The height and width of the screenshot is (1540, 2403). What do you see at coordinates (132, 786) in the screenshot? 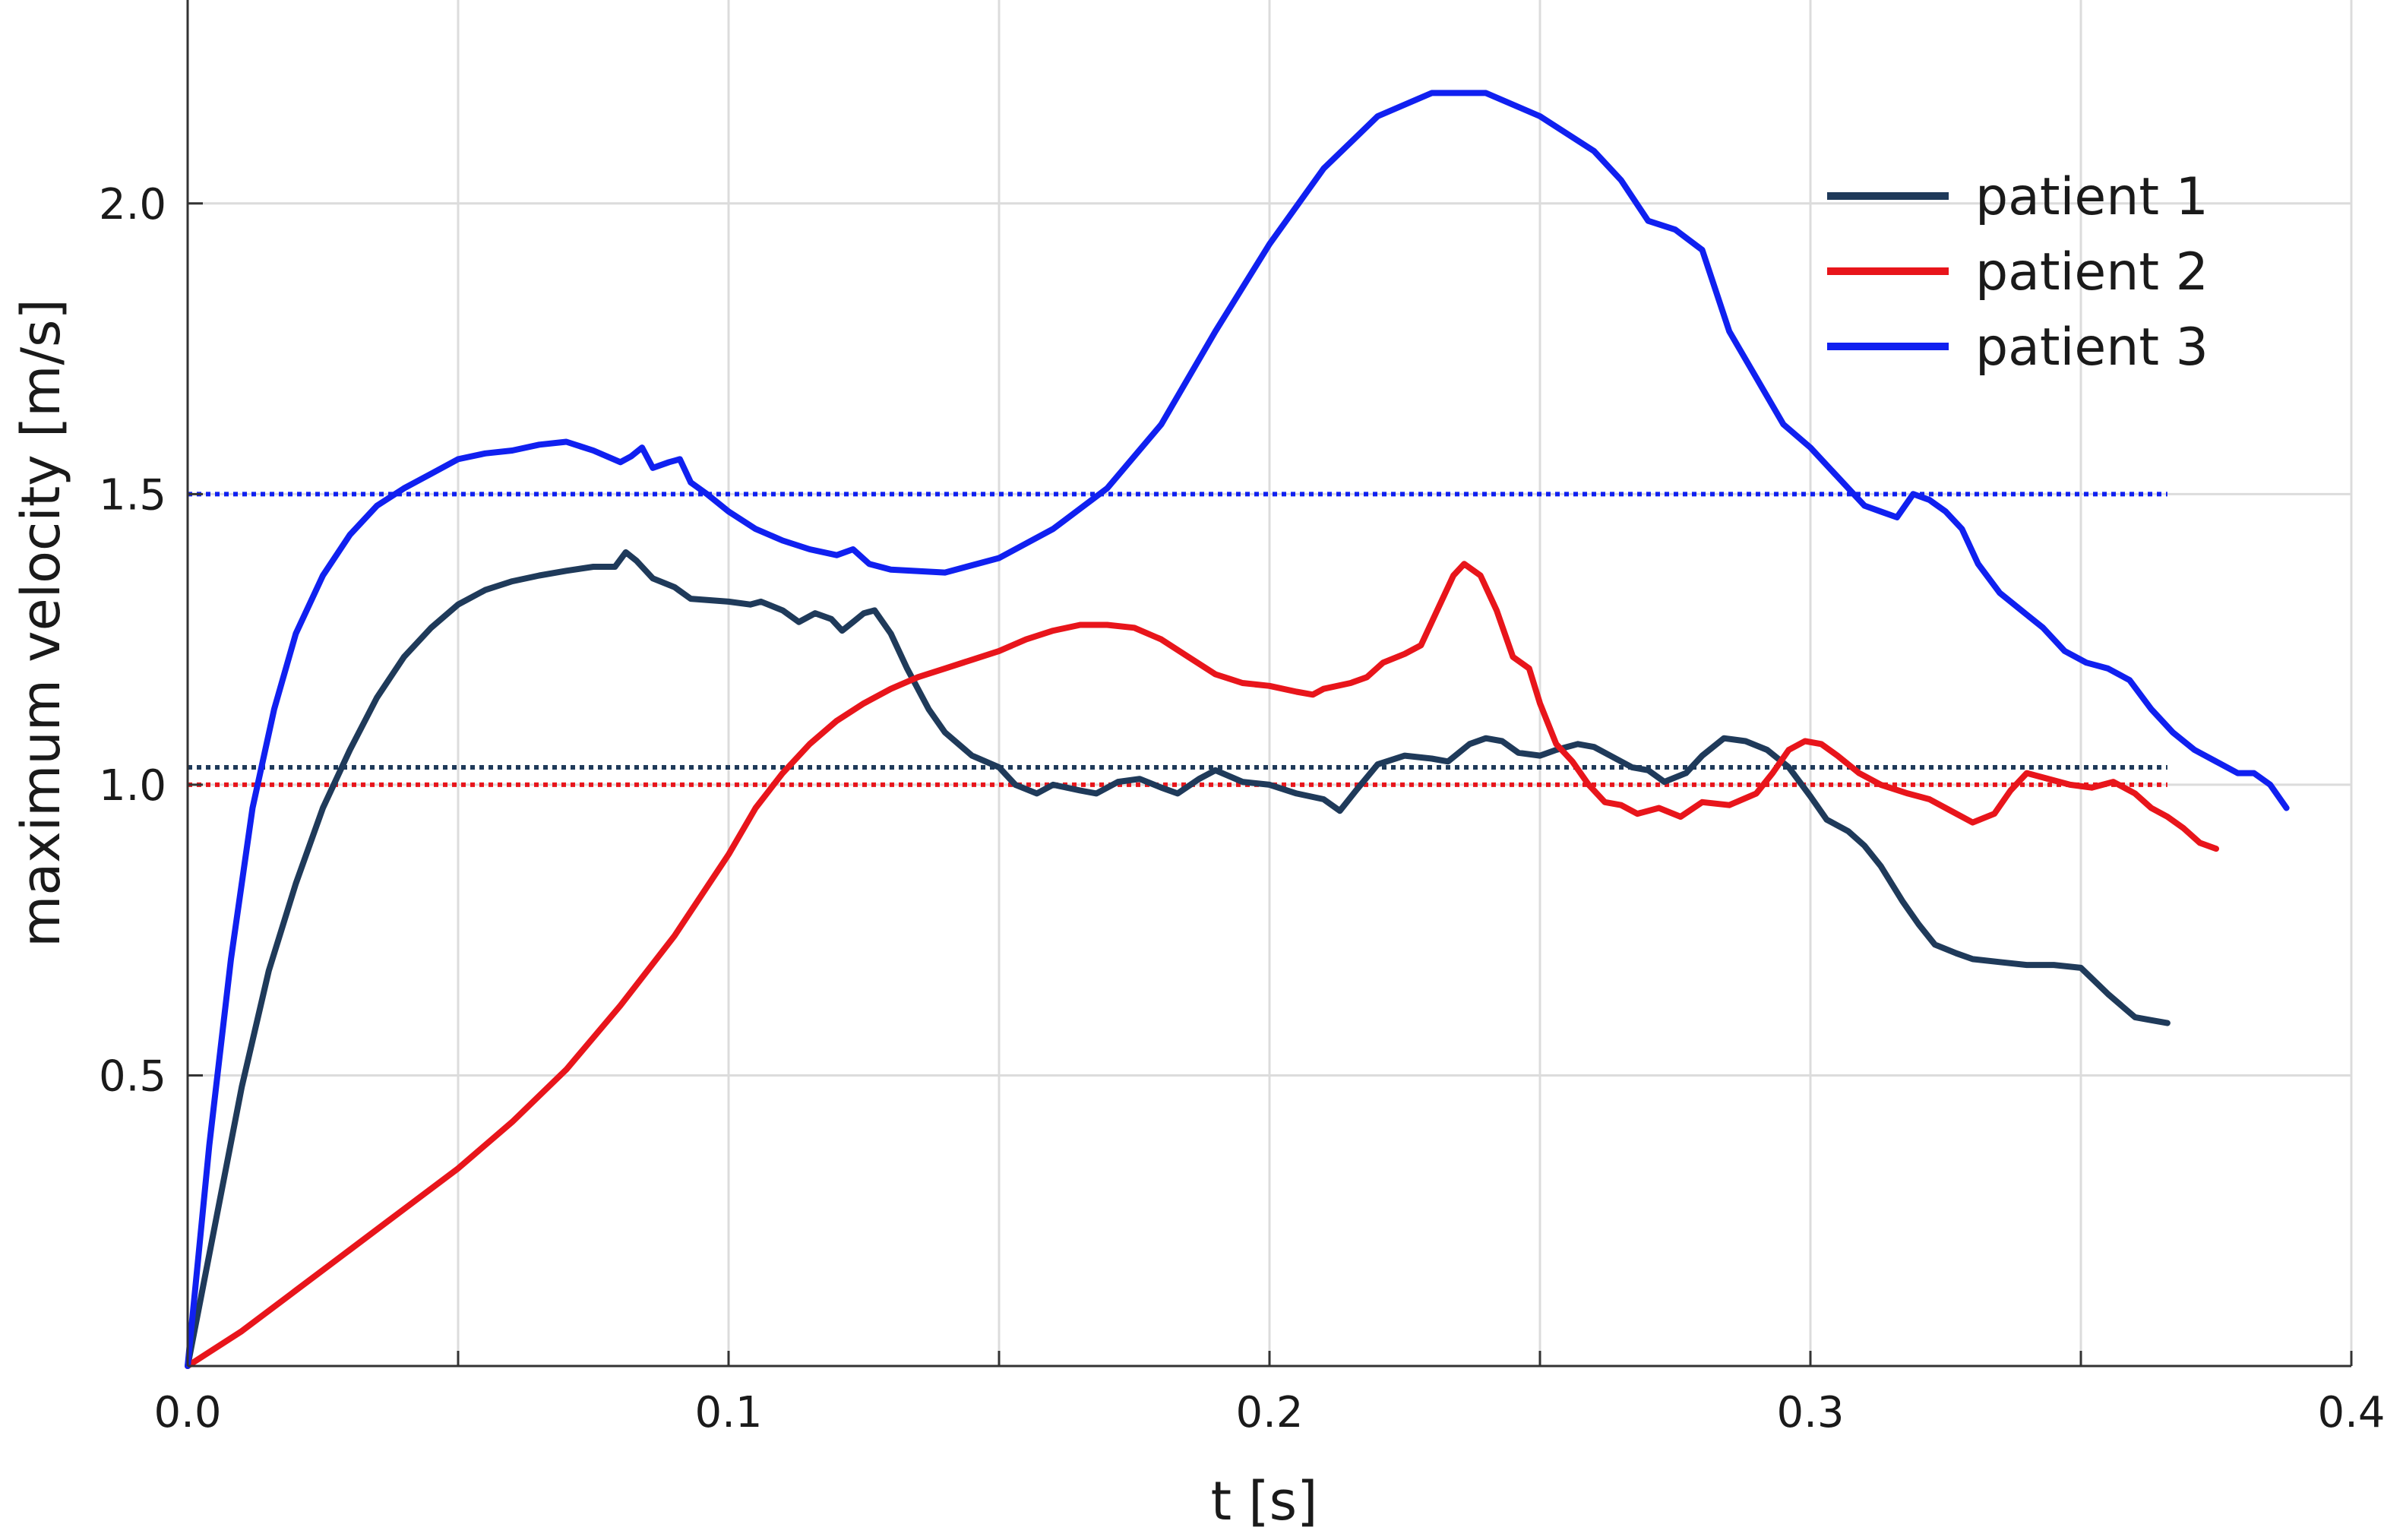
I see `y-tick-label: 1.0` at bounding box center [132, 786].